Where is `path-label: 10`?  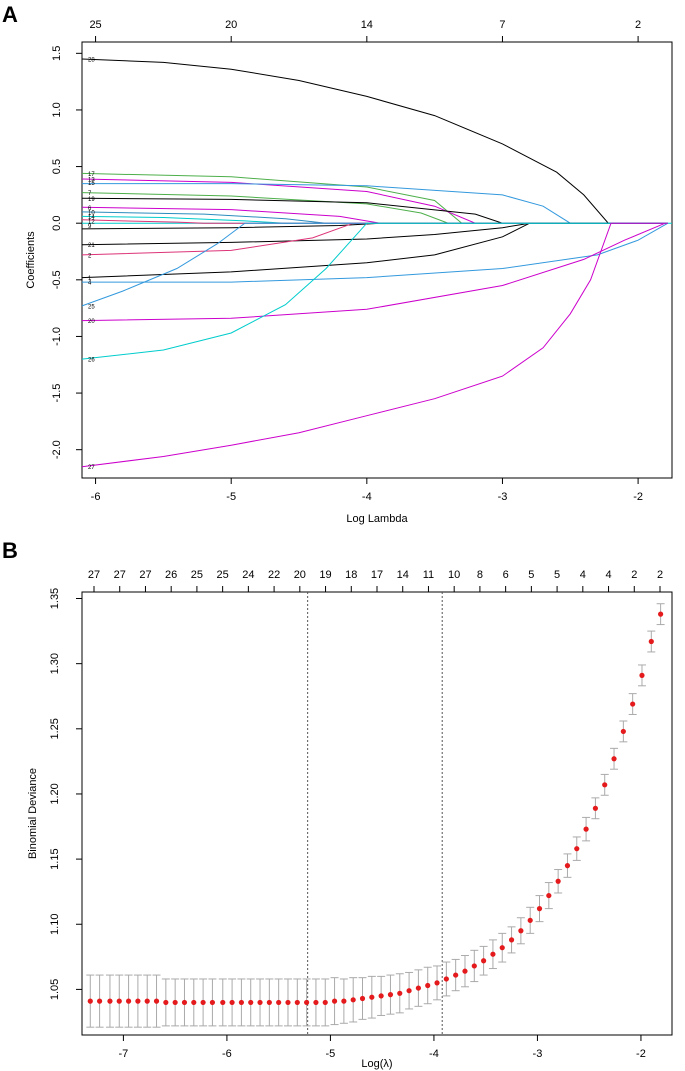 path-label: 10 is located at coordinates (91, 213).